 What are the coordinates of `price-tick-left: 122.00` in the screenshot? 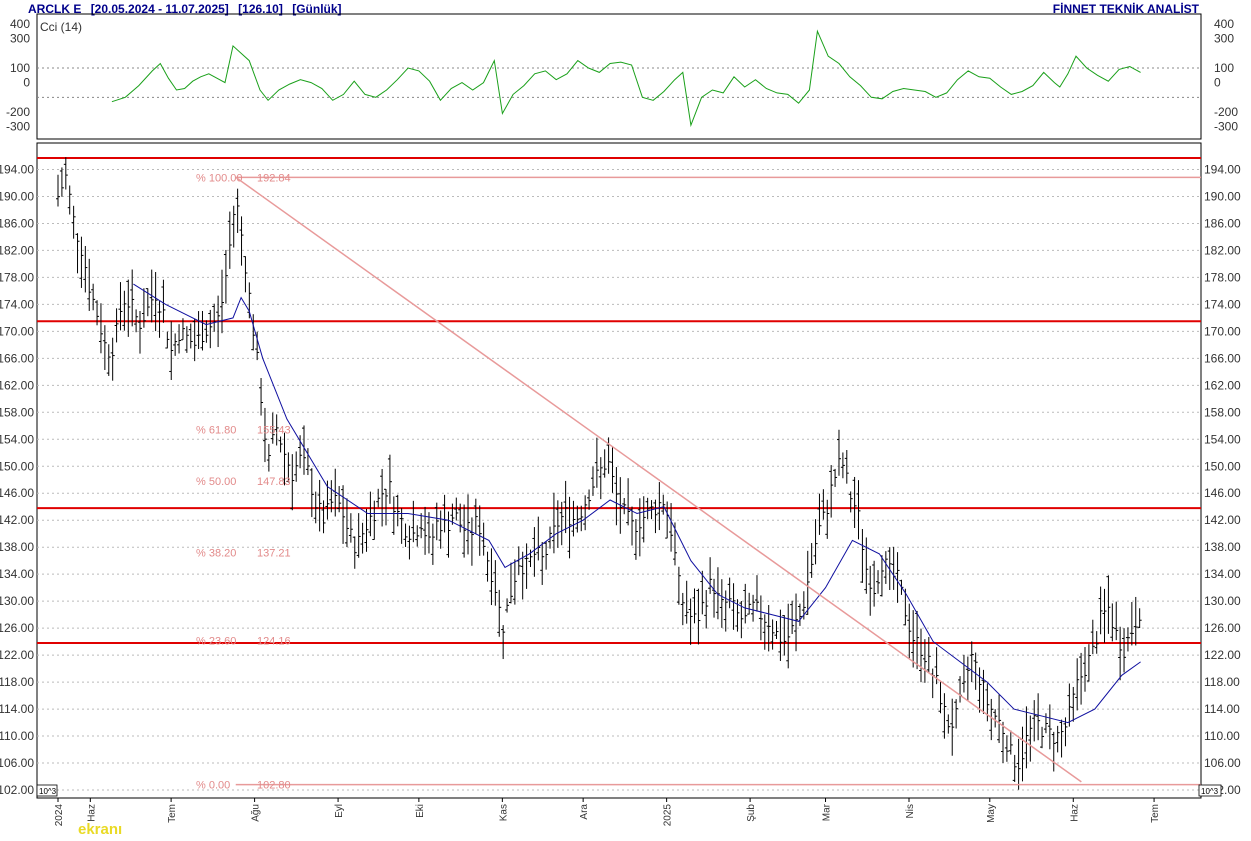 It's located at (17, 655).